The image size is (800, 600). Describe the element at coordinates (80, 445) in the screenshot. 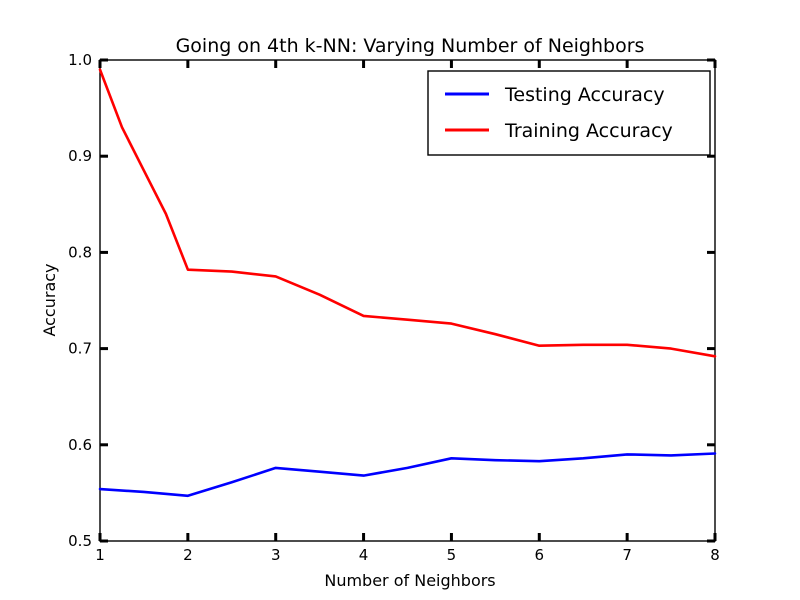

I see `y-tick-label: 0.6` at that location.